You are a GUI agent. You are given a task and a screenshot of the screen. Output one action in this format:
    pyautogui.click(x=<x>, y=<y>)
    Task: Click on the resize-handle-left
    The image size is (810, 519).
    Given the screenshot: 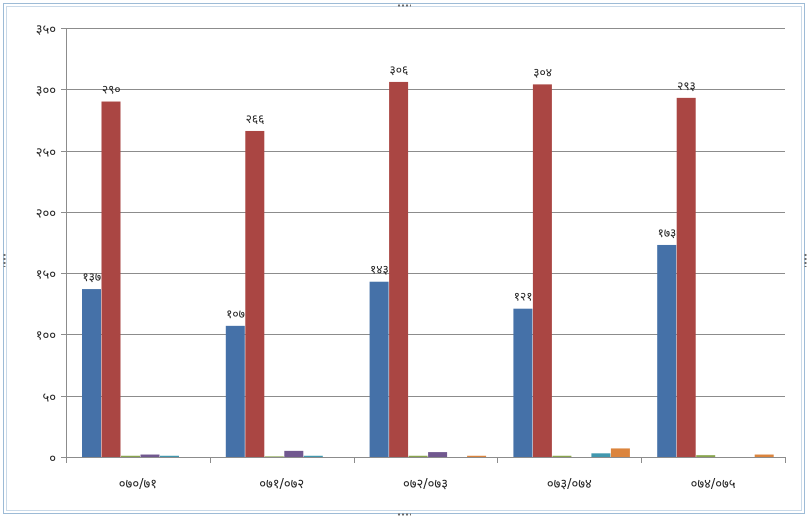 What is the action you would take?
    pyautogui.click(x=4, y=260)
    